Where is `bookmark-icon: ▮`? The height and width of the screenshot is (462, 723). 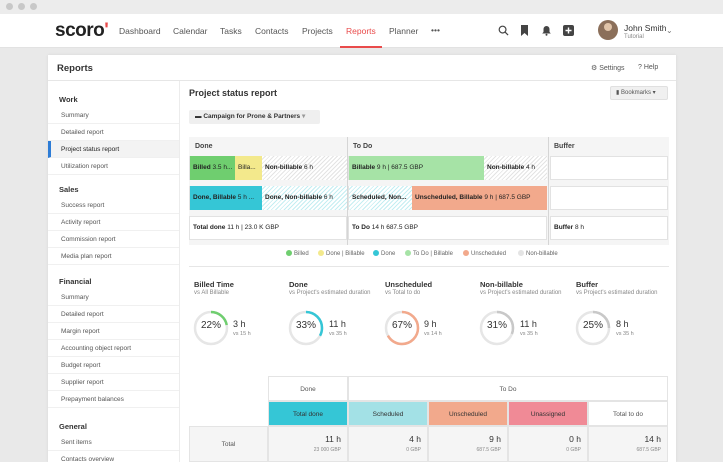 bookmark-icon: ▮ is located at coordinates (618, 93).